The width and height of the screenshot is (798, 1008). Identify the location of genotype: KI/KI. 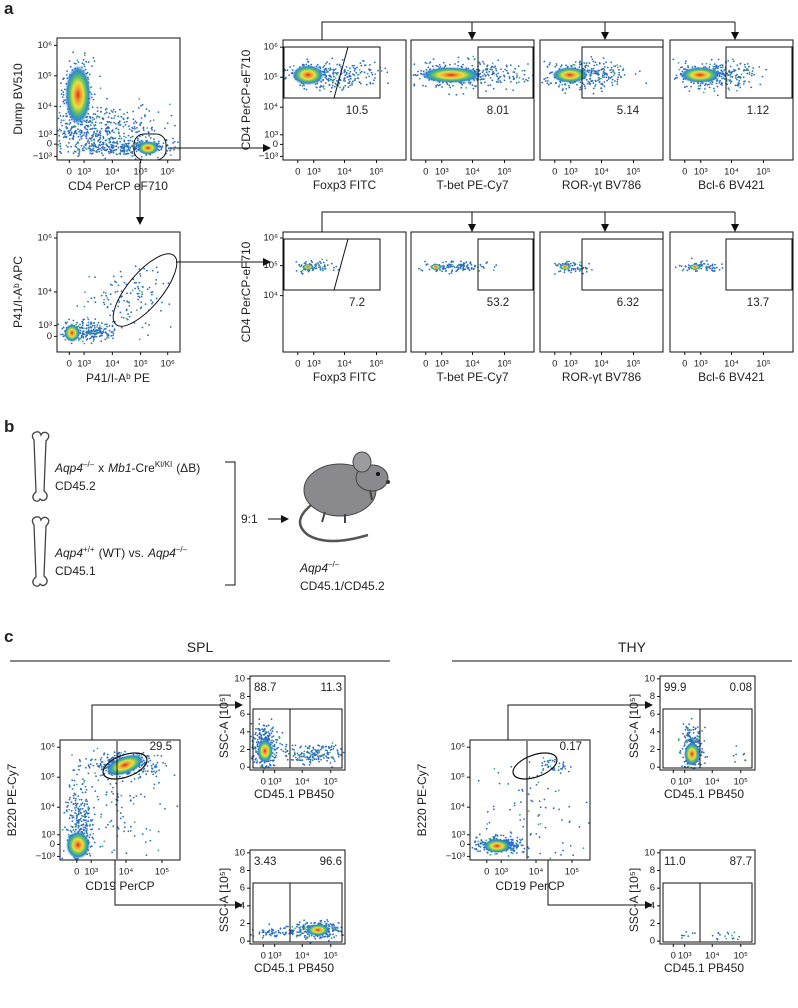
(163, 464).